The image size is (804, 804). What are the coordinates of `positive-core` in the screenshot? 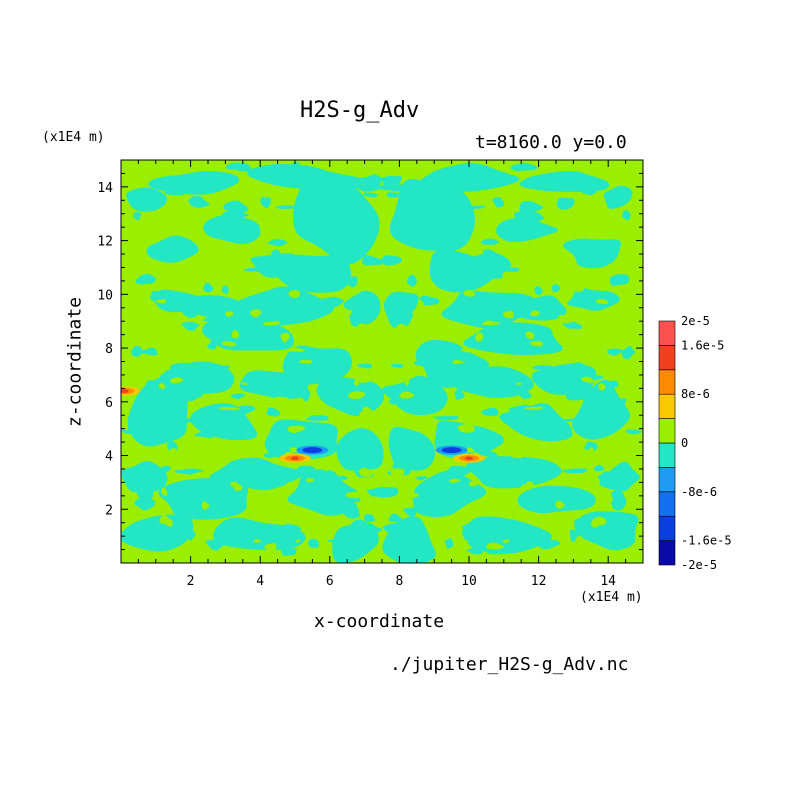 It's located at (125, 391).